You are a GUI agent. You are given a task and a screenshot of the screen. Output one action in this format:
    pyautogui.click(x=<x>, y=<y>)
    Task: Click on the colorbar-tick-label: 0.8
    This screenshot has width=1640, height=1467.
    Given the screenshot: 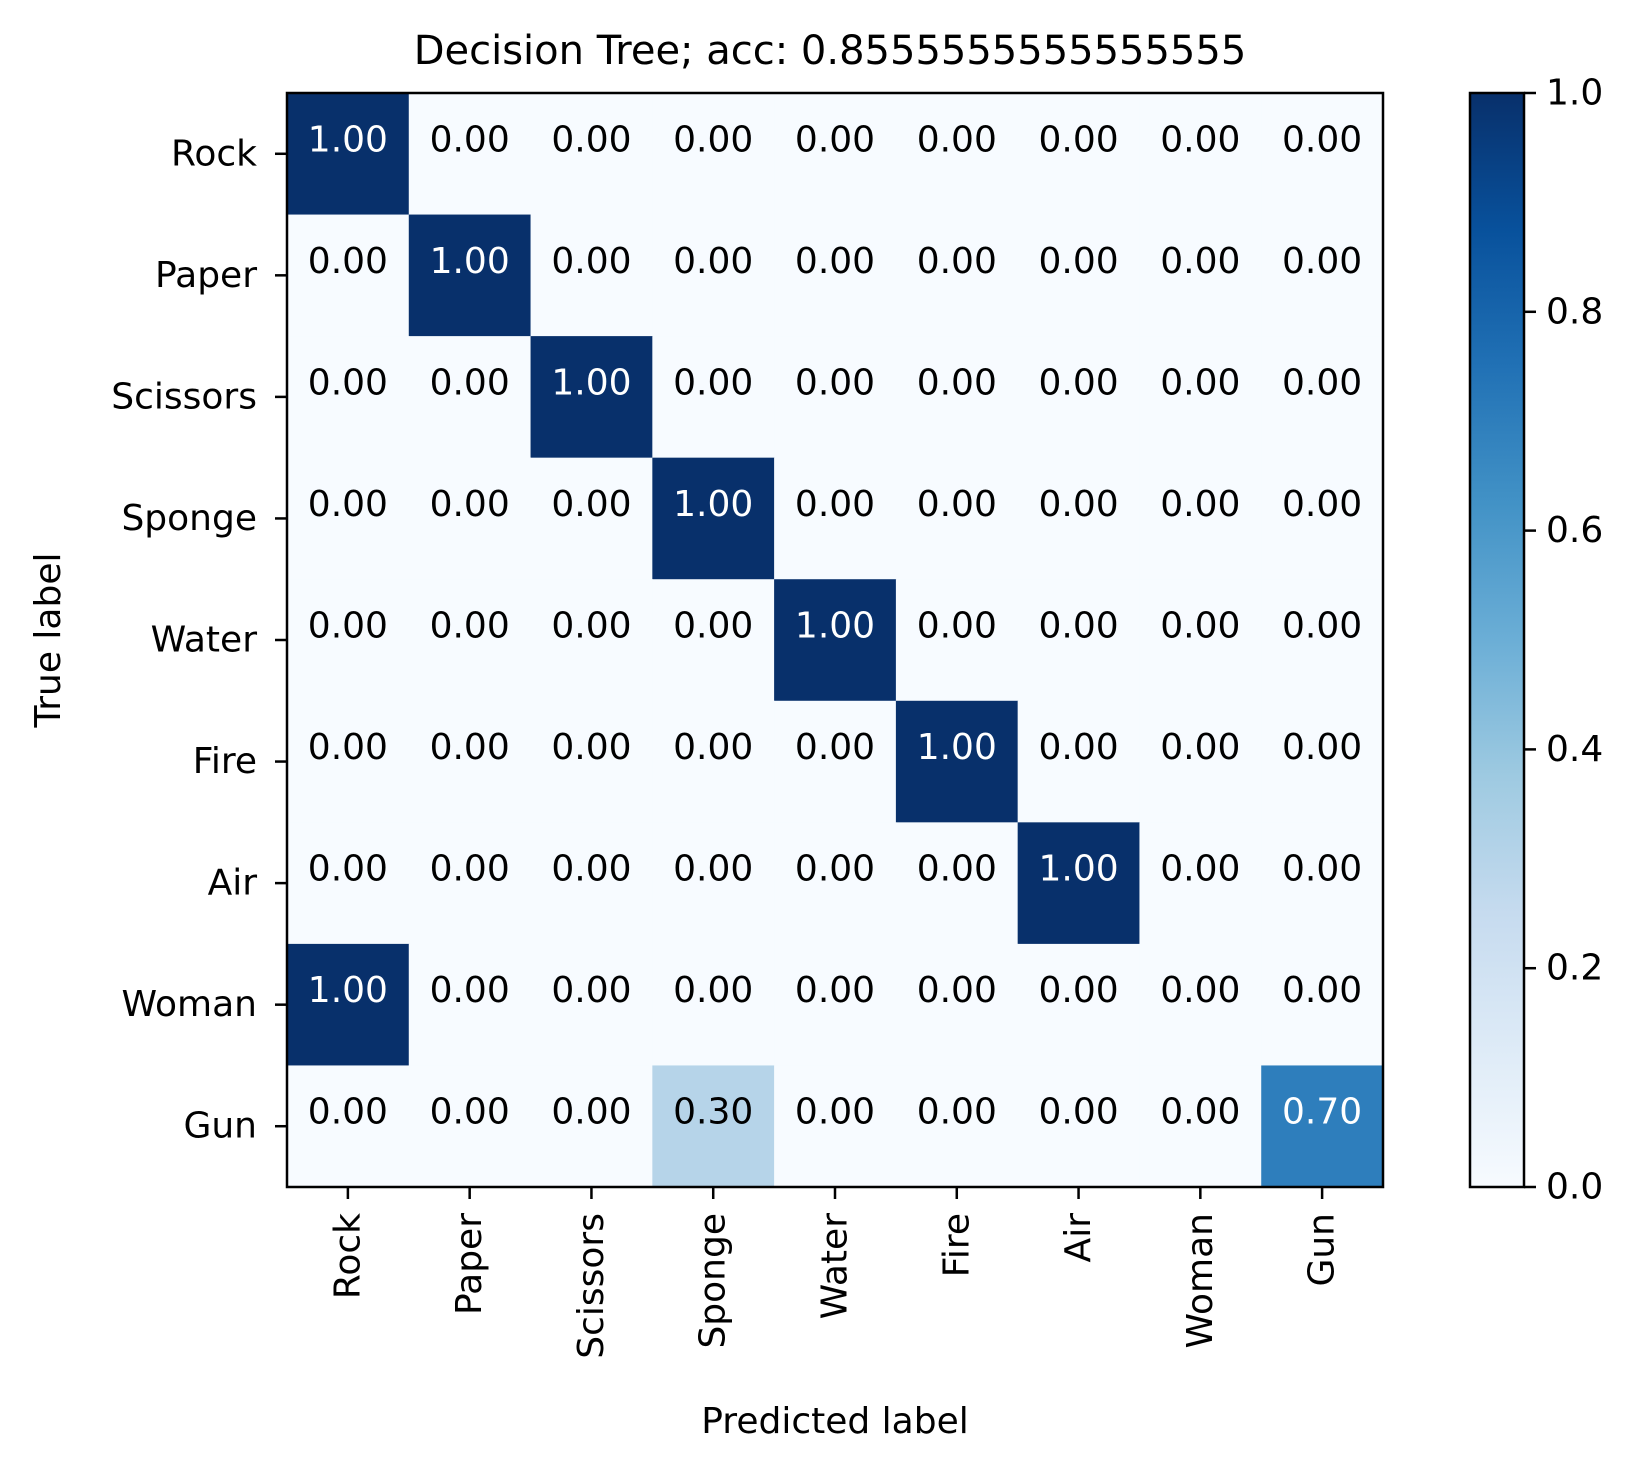 What is the action you would take?
    pyautogui.click(x=1574, y=311)
    